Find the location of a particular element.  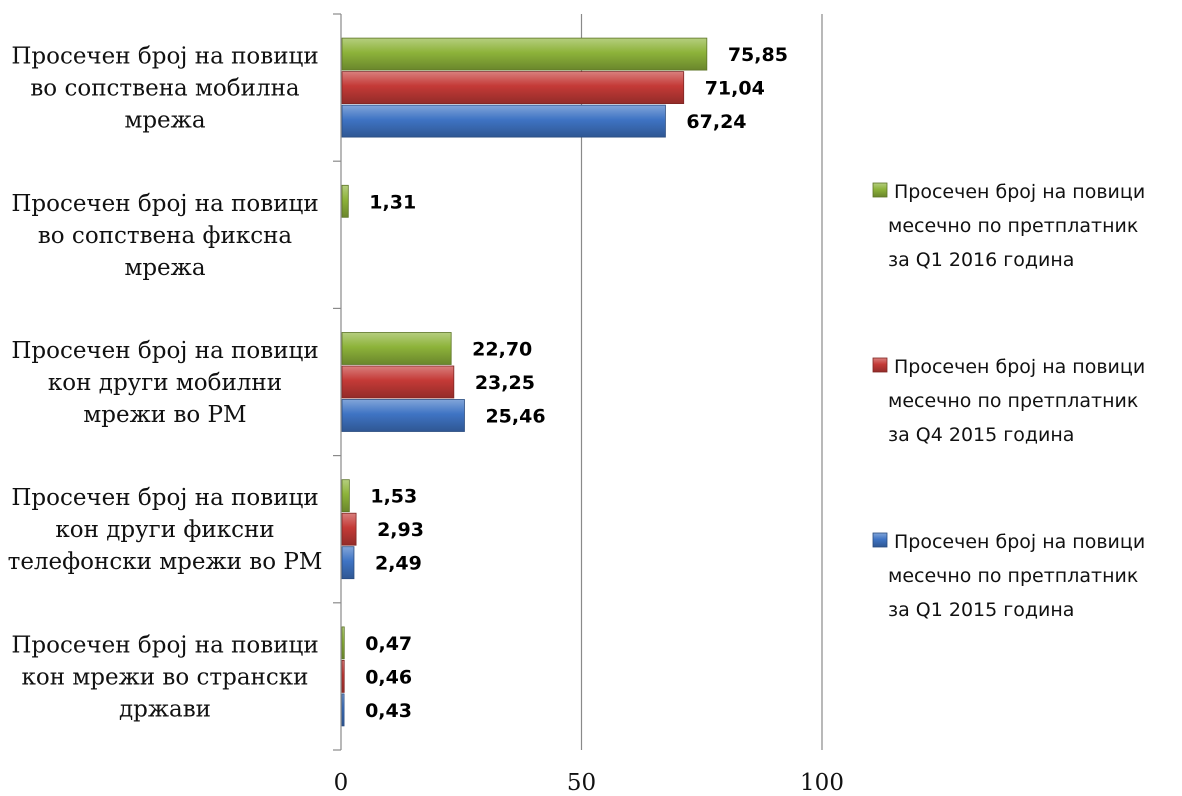

x-tick-label: 100 is located at coordinates (822, 783).